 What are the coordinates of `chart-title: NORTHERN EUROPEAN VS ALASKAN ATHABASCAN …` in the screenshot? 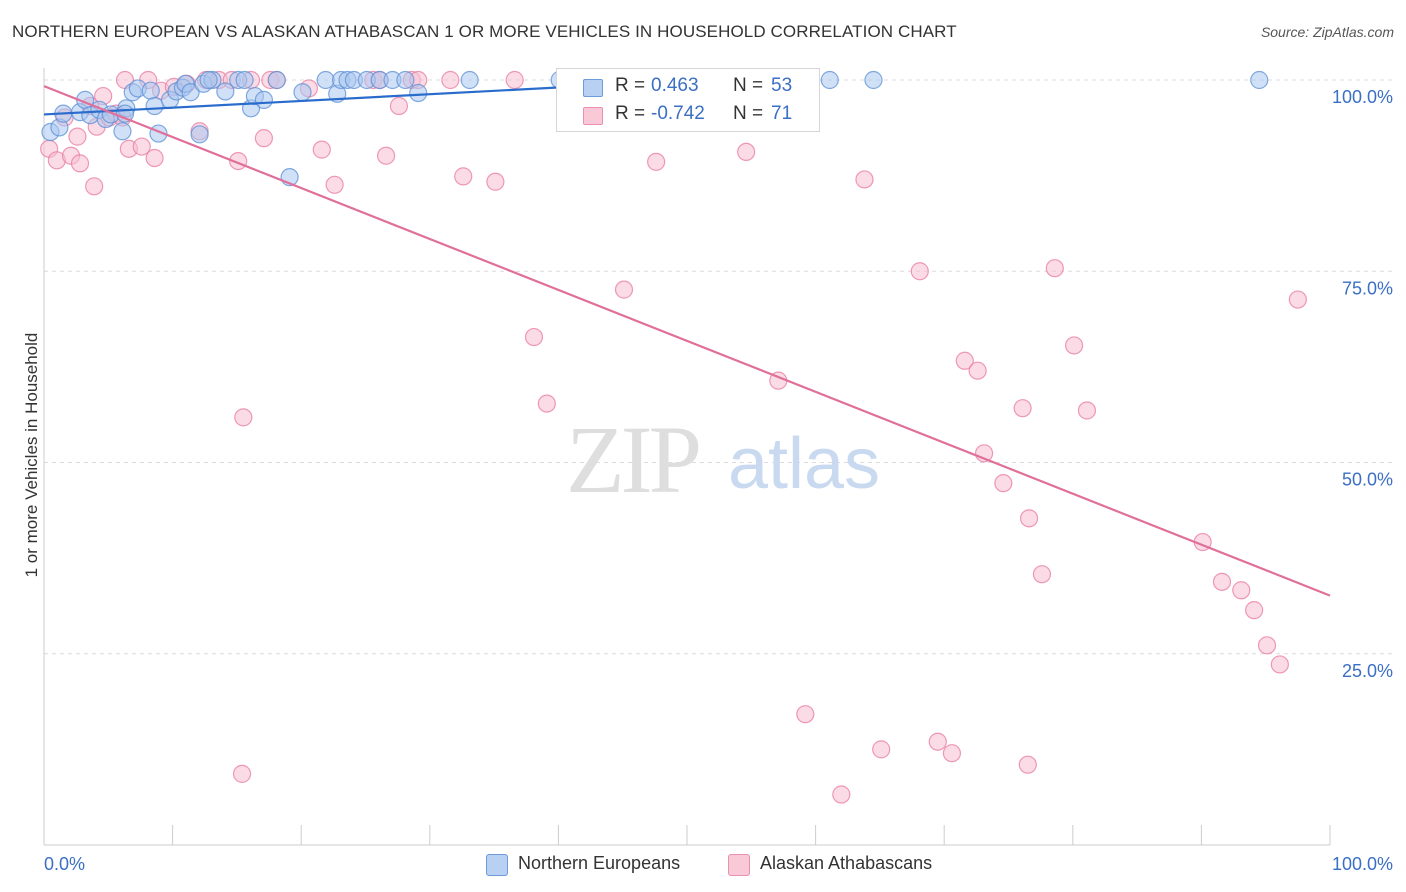 It's located at (484, 31).